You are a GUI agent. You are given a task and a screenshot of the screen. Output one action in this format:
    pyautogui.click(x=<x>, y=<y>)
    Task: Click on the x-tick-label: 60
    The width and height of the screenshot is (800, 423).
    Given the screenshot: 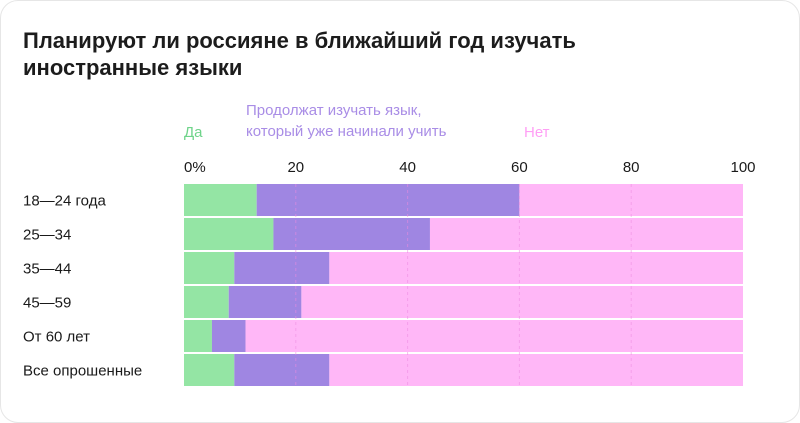 What is the action you would take?
    pyautogui.click(x=519, y=167)
    